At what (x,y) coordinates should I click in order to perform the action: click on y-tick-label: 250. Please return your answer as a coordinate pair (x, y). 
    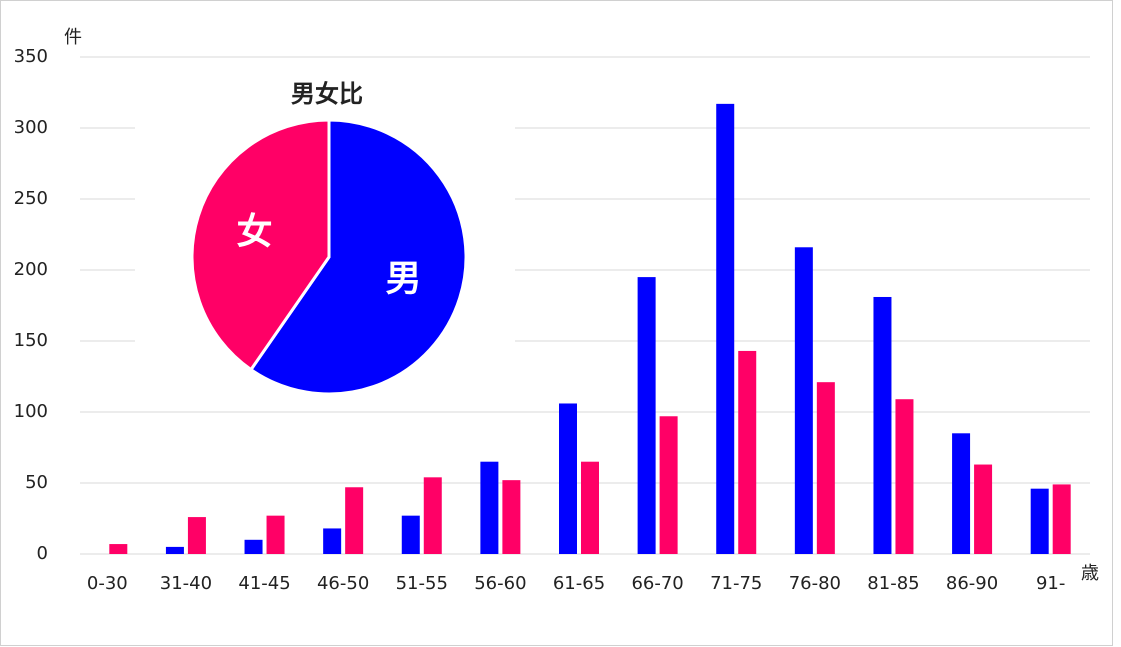
    Looking at the image, I should click on (31, 198).